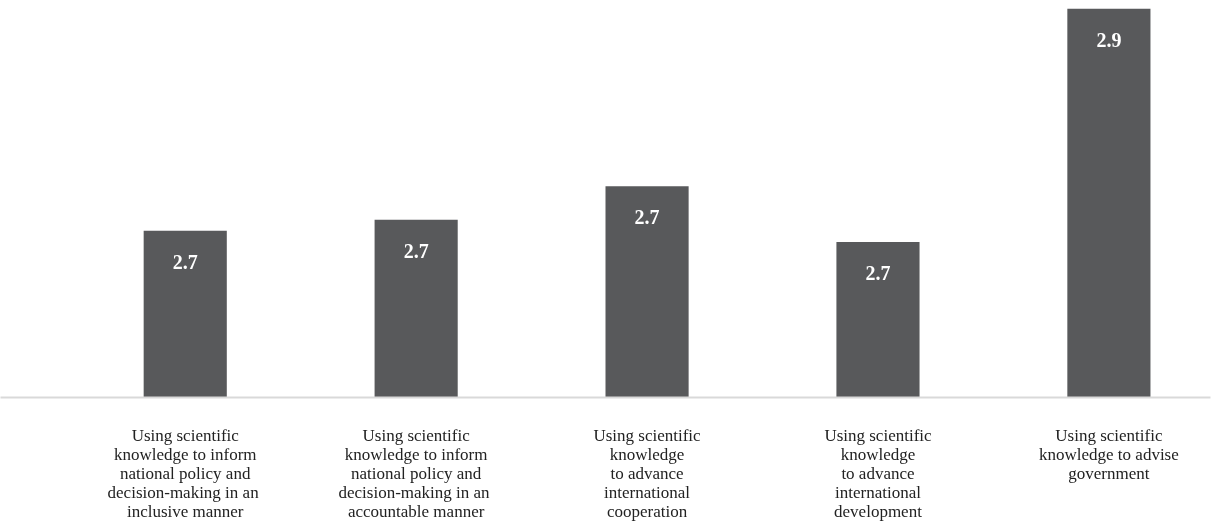  What do you see at coordinates (647, 473) in the screenshot?
I see `x-tick-label: Using scientific knowledge to advance international cooperation` at bounding box center [647, 473].